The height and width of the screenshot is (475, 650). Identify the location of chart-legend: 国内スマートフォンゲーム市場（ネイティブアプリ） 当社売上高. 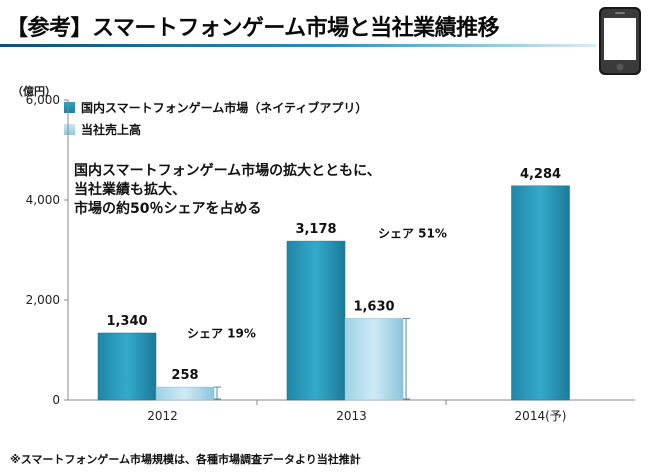
(215, 118).